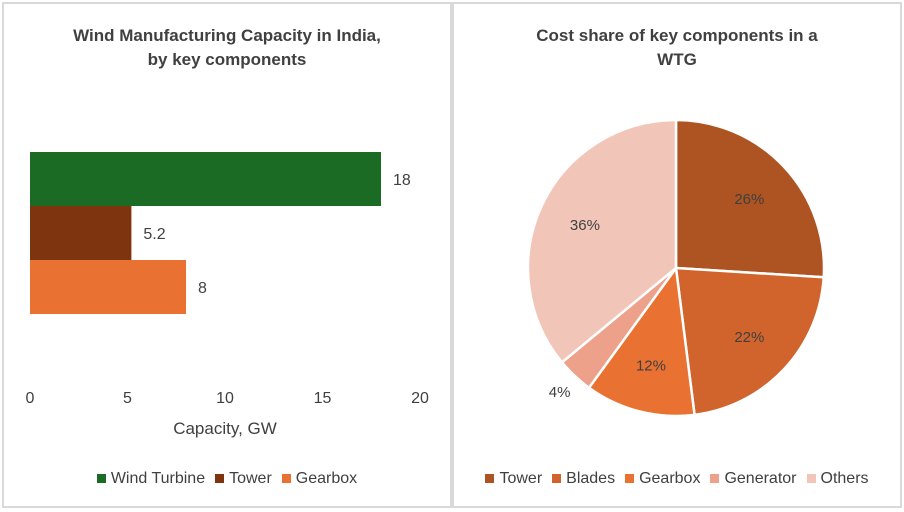  What do you see at coordinates (602, 241) in the screenshot?
I see `pie-slice-others` at bounding box center [602, 241].